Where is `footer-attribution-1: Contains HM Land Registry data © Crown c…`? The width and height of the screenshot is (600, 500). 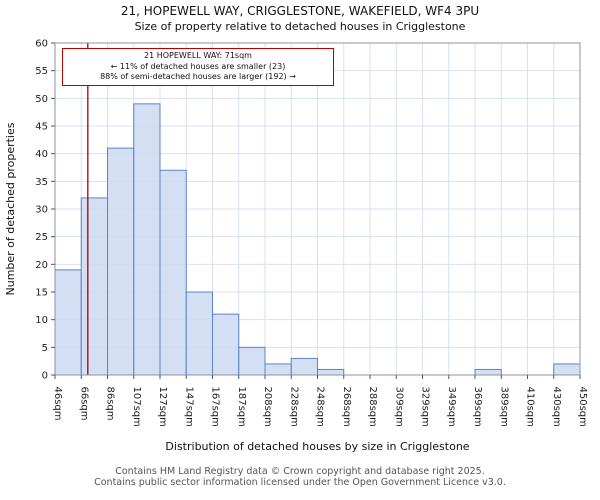 footer-attribution-1: Contains HM Land Registry data © Crown c… is located at coordinates (300, 471).